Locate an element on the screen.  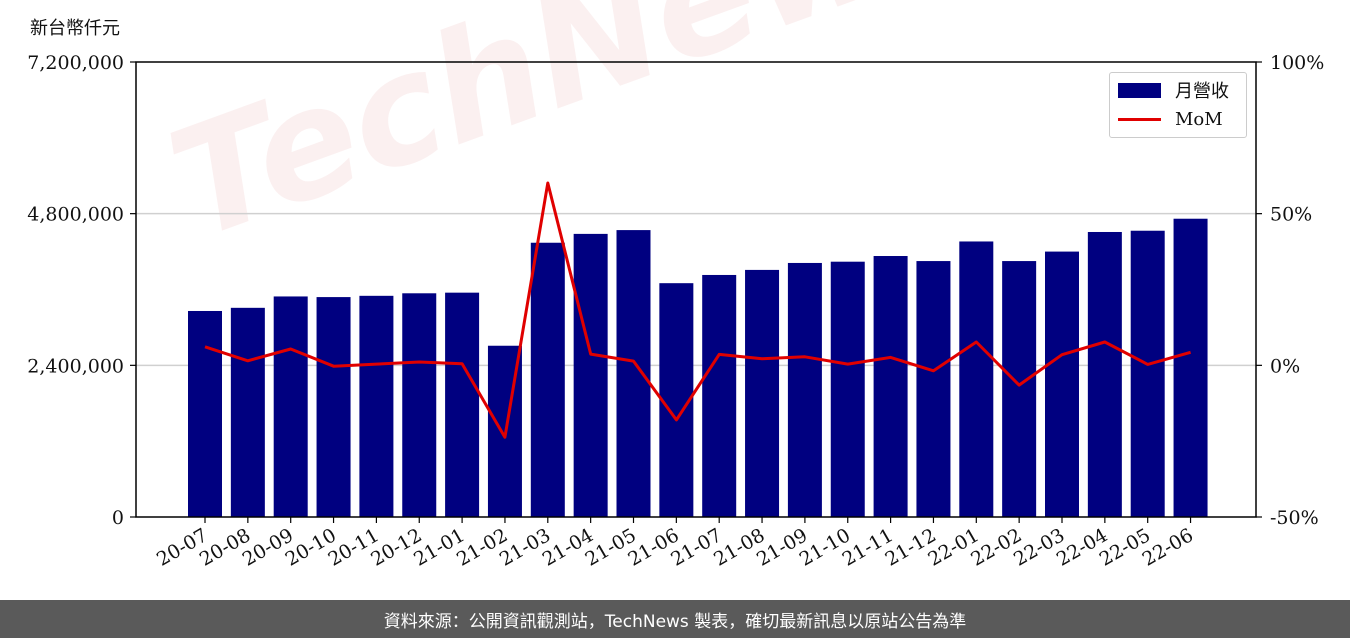
legend-label-mom: MoM is located at coordinates (1199, 119).